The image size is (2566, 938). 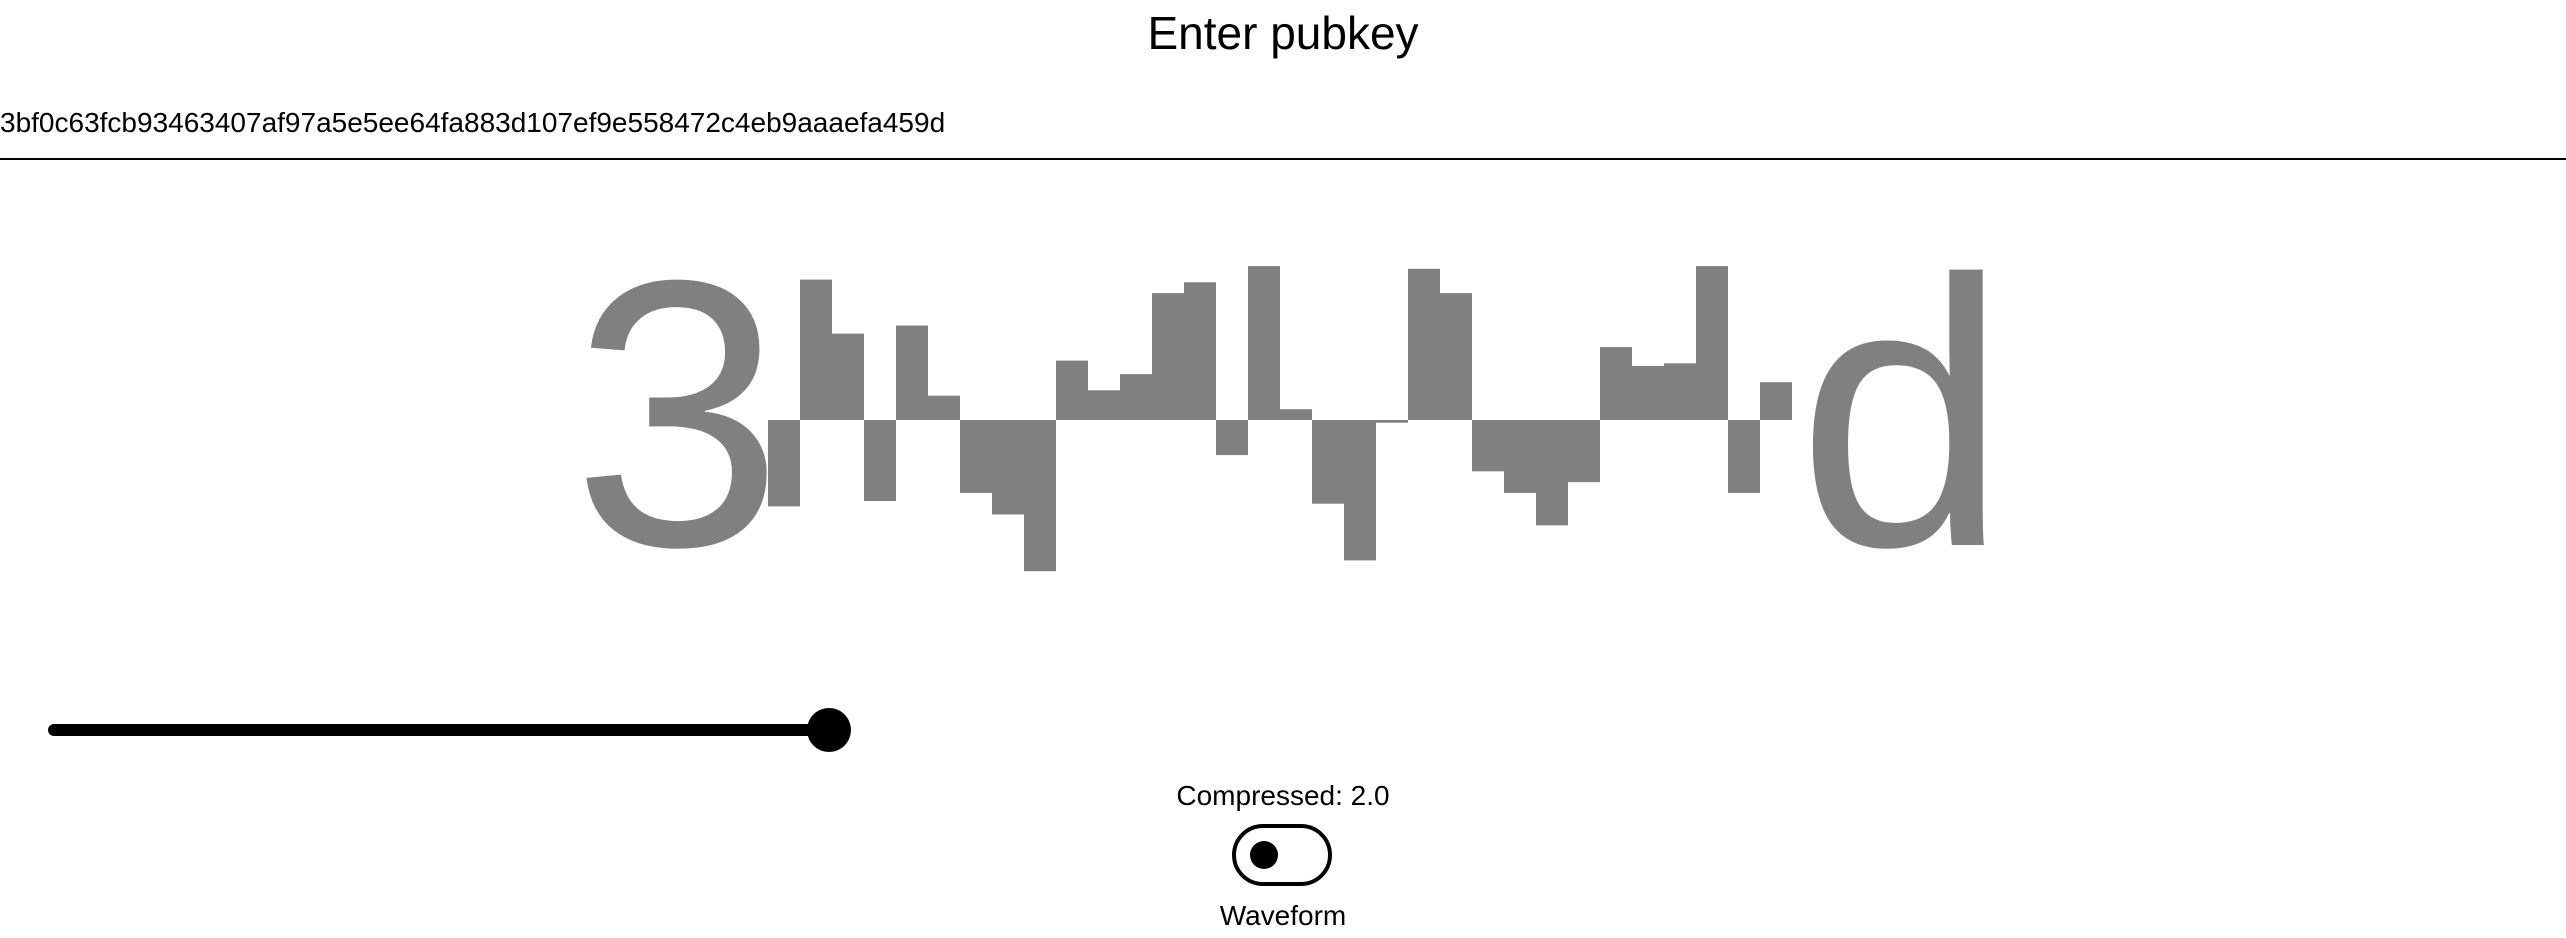 I want to click on compression-label: Compressed: 2.0, so click(x=1283, y=795).